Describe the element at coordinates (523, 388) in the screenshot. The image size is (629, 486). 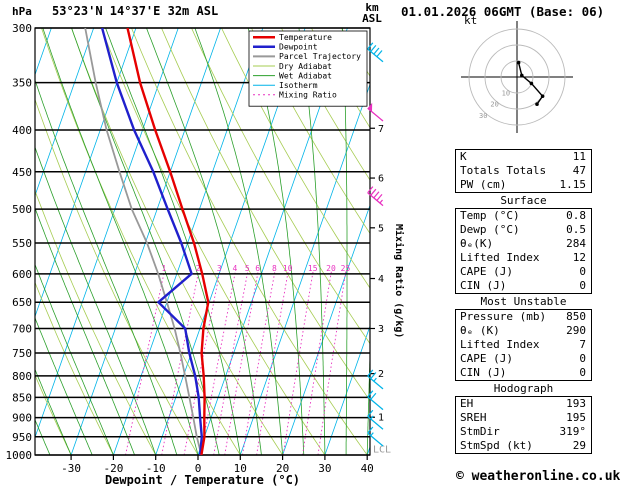
I see `section-header: Hodograph` at that location.